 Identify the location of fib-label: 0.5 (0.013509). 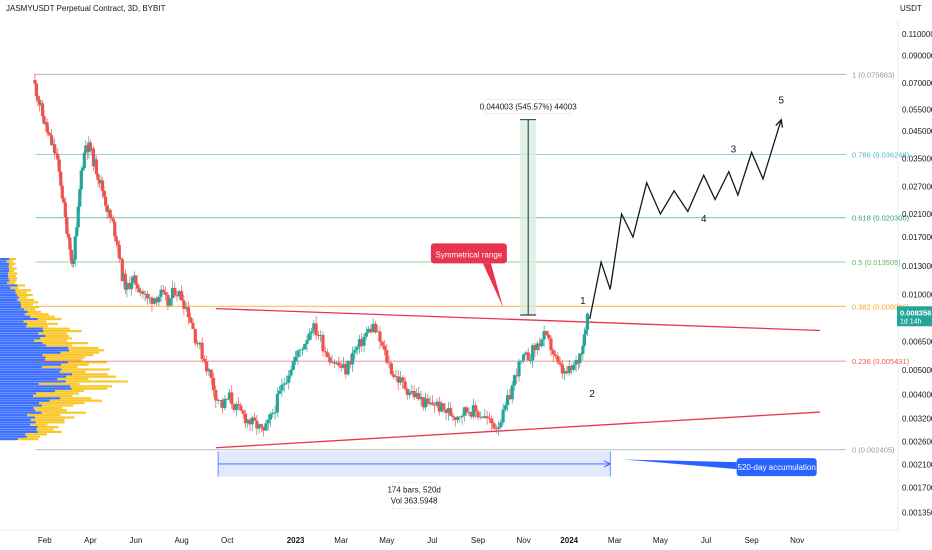
(876, 262).